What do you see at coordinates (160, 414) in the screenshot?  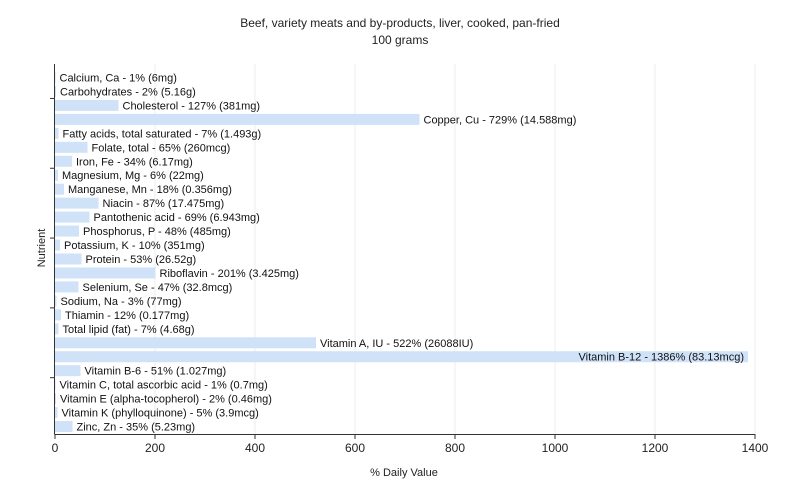 I see `bar-label: Vitamin K (phylloquinone) - 5% (3.9mcg)` at bounding box center [160, 414].